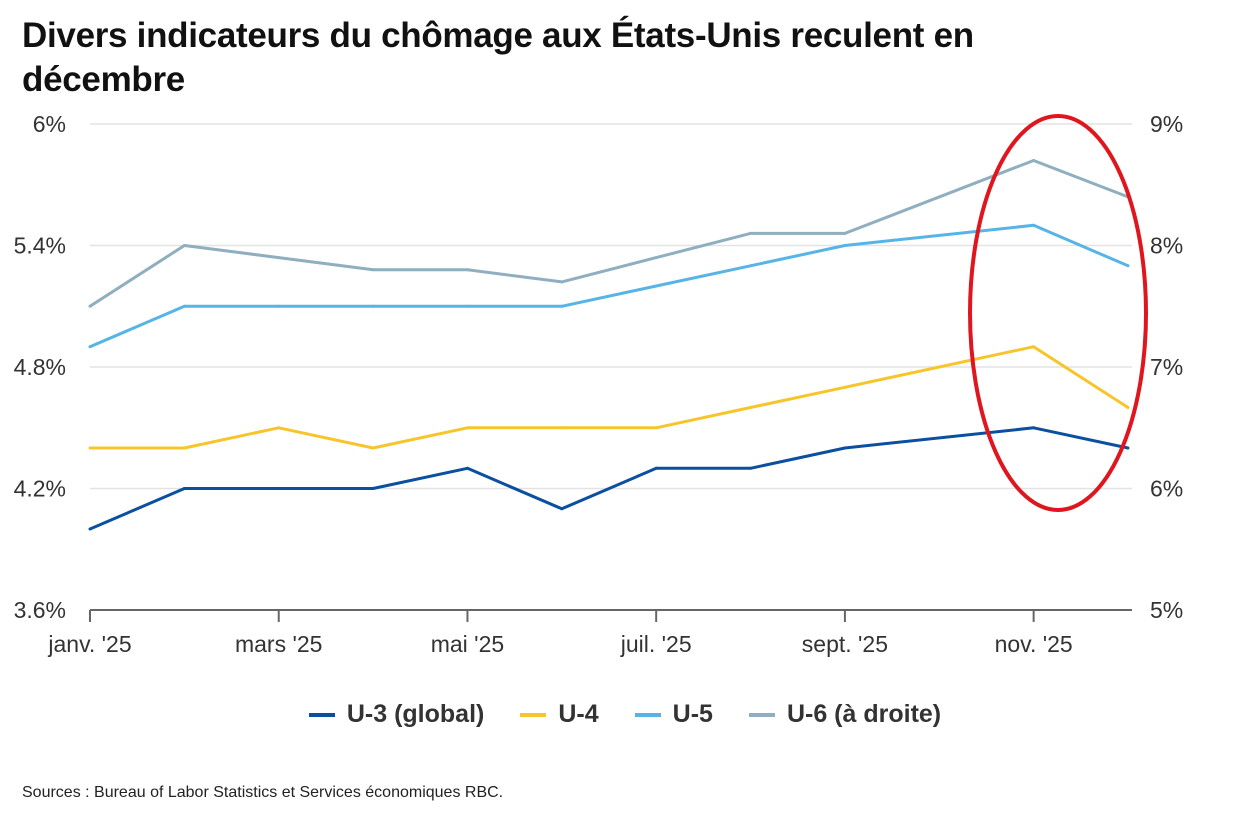 Image resolution: width=1250 pixels, height=834 pixels. I want to click on y-right-tick-label: 8%, so click(1166, 246).